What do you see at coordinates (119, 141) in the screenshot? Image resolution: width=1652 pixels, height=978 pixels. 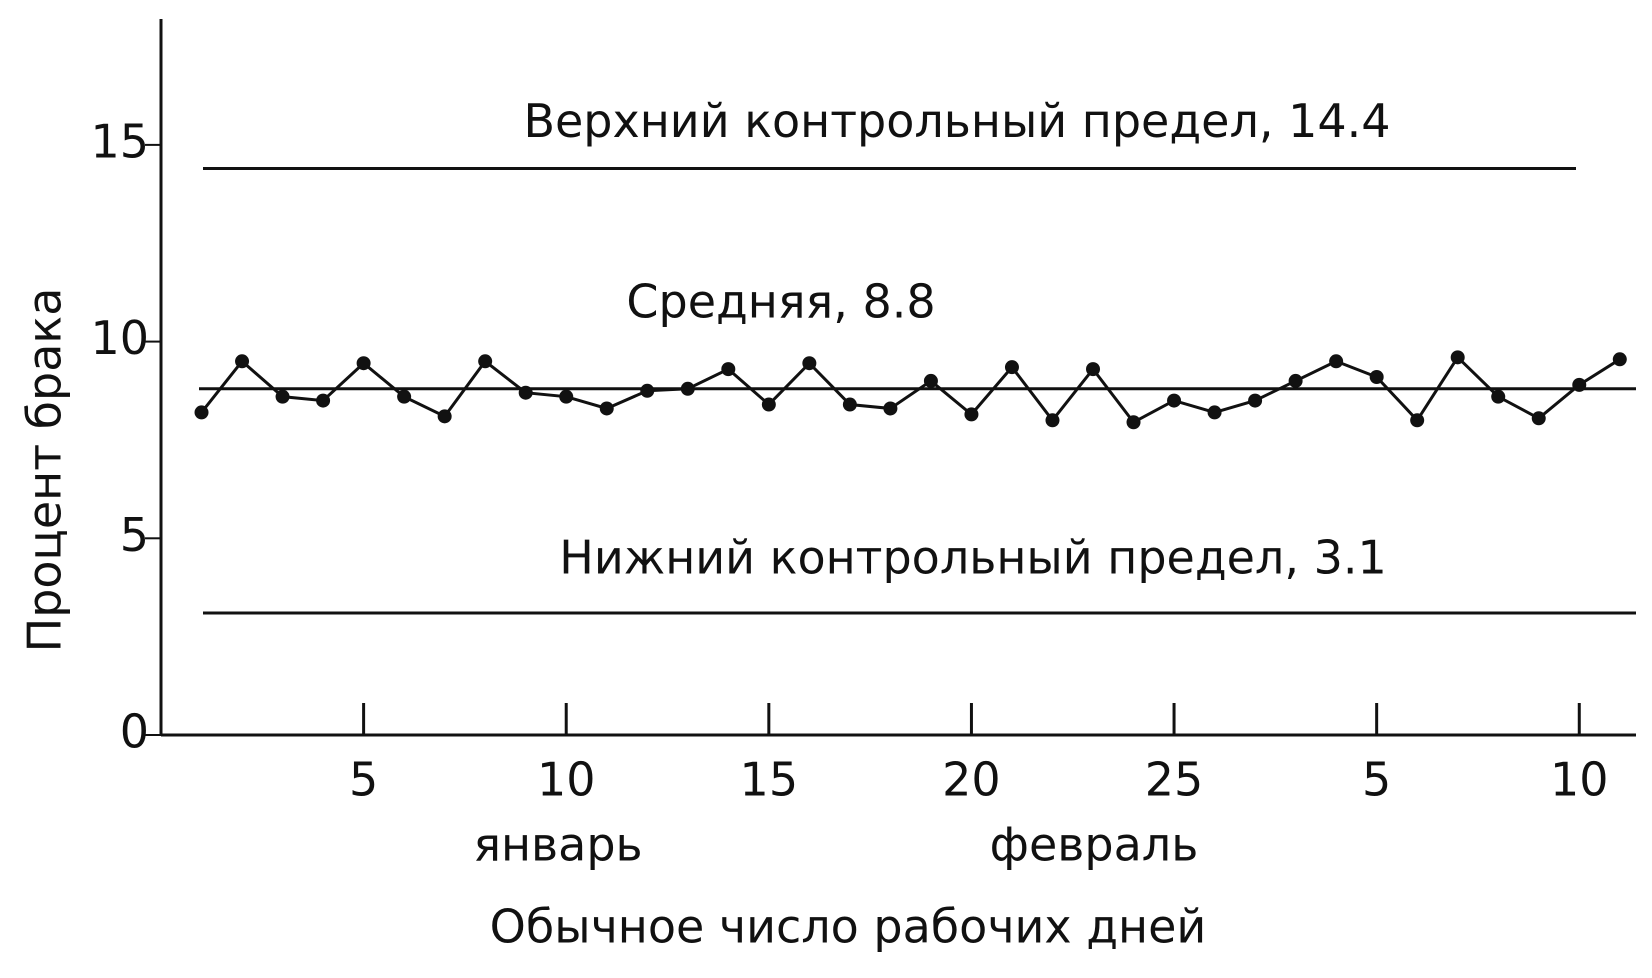 I see `y-tick-label: 15` at bounding box center [119, 141].